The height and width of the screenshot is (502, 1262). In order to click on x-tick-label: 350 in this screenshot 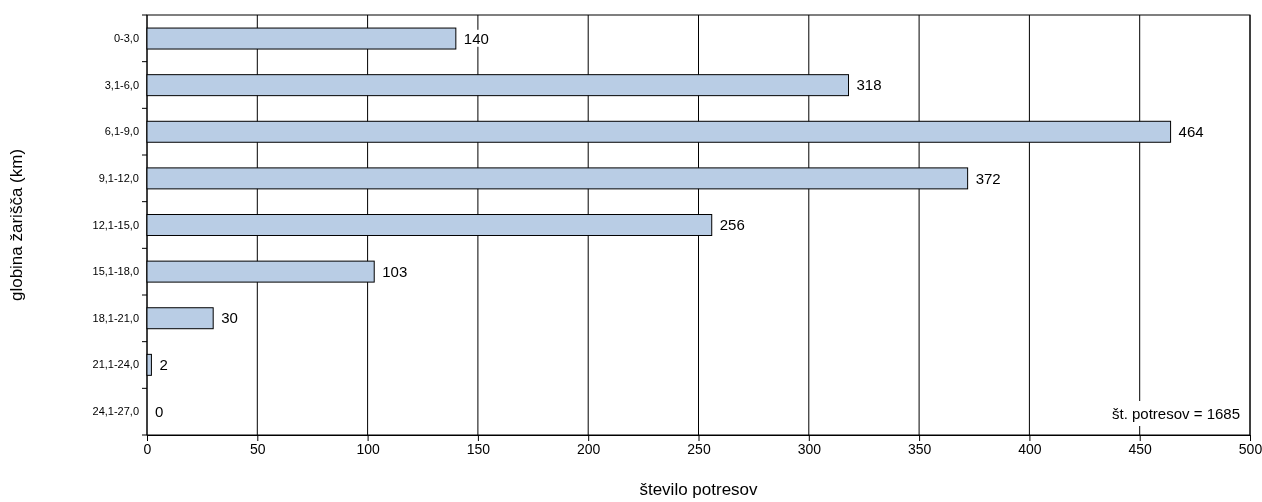, I will do `click(919, 448)`.